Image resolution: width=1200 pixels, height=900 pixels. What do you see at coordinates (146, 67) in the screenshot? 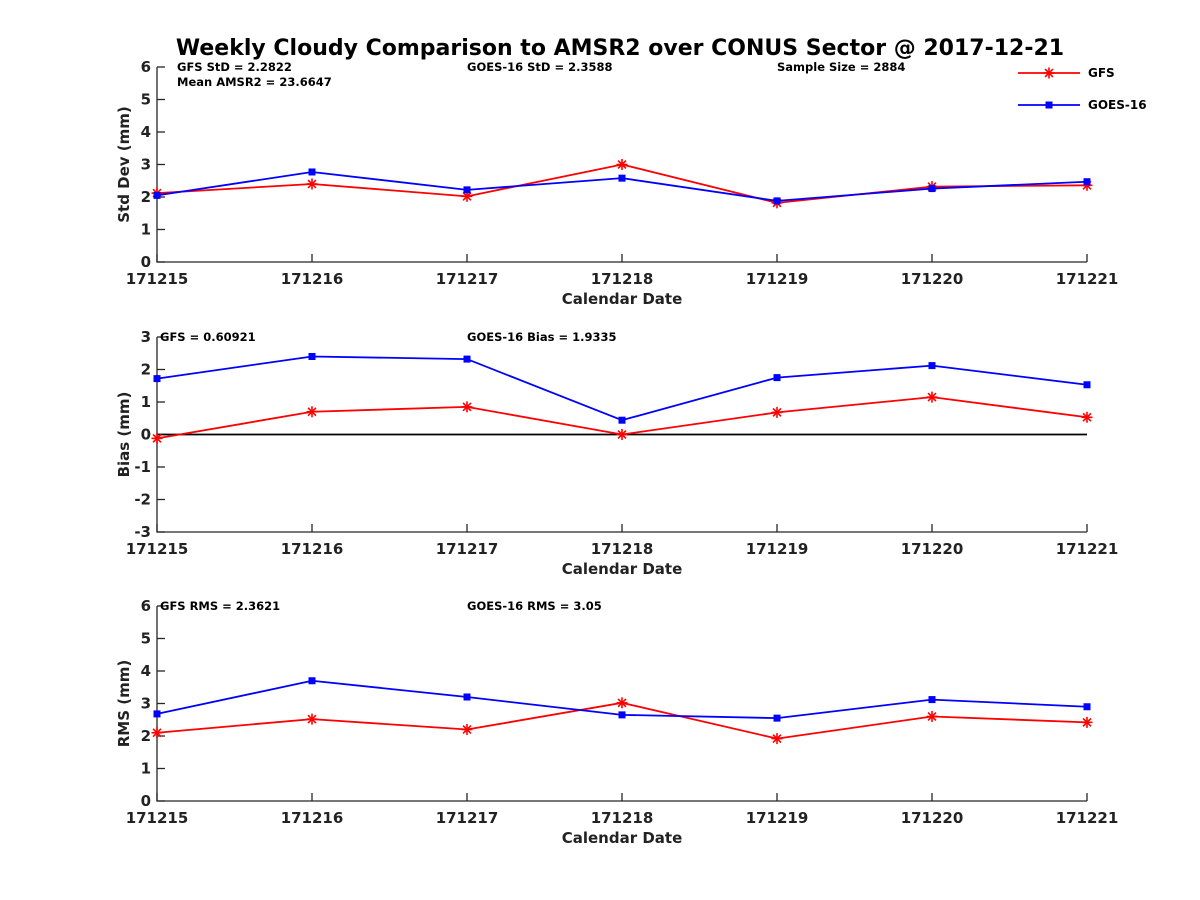
I see `y-tick-label: 6` at bounding box center [146, 67].